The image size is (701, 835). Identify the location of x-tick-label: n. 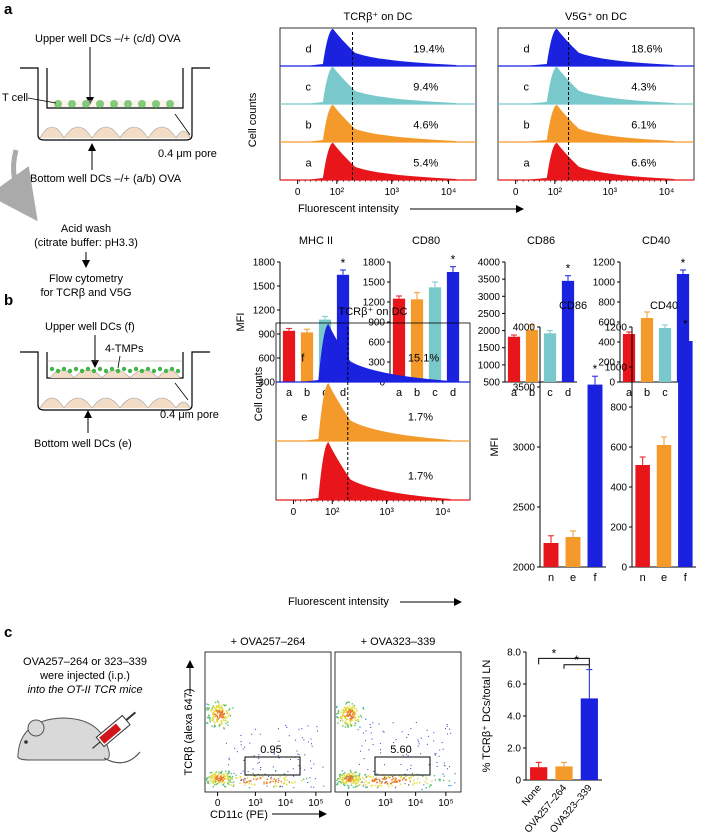
(643, 578).